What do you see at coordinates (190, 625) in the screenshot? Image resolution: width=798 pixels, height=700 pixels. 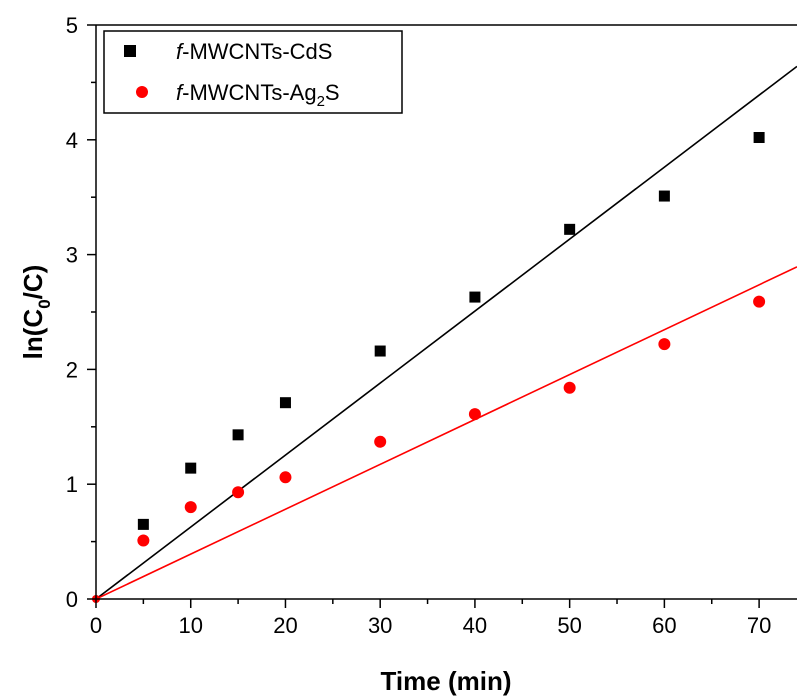 I see `x-tick-label: 10` at bounding box center [190, 625].